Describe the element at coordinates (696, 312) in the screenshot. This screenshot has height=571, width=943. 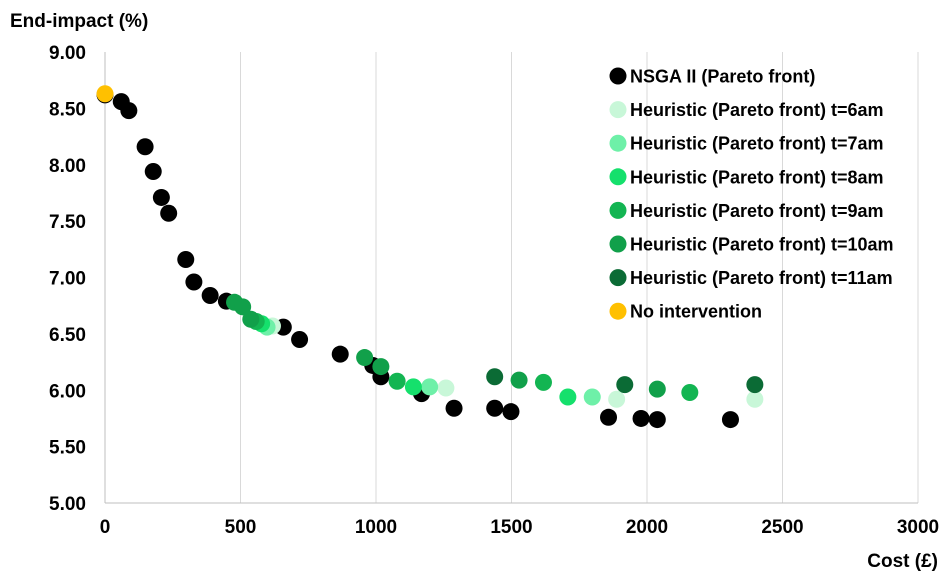
I see `legend-label: No intervention` at that location.